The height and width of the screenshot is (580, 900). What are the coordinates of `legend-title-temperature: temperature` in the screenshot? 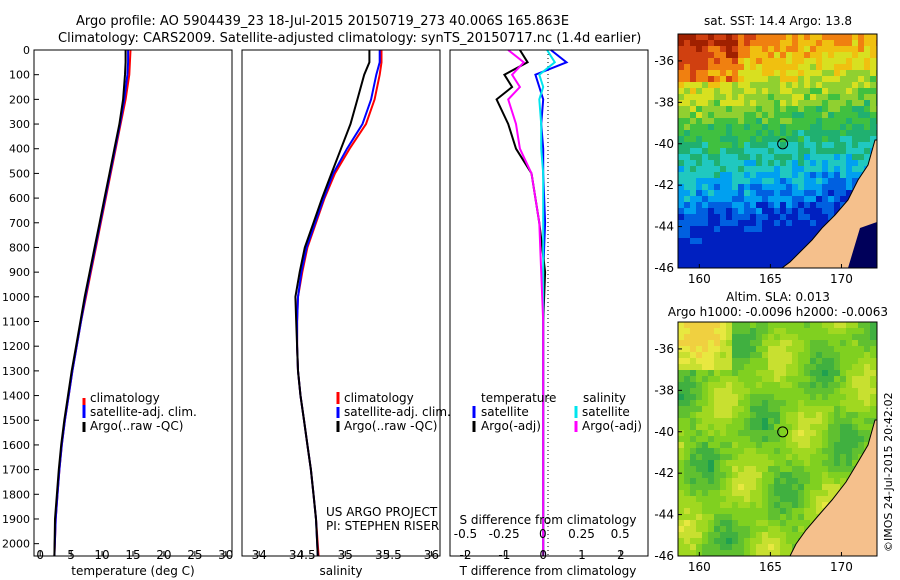 It's located at (518, 398).